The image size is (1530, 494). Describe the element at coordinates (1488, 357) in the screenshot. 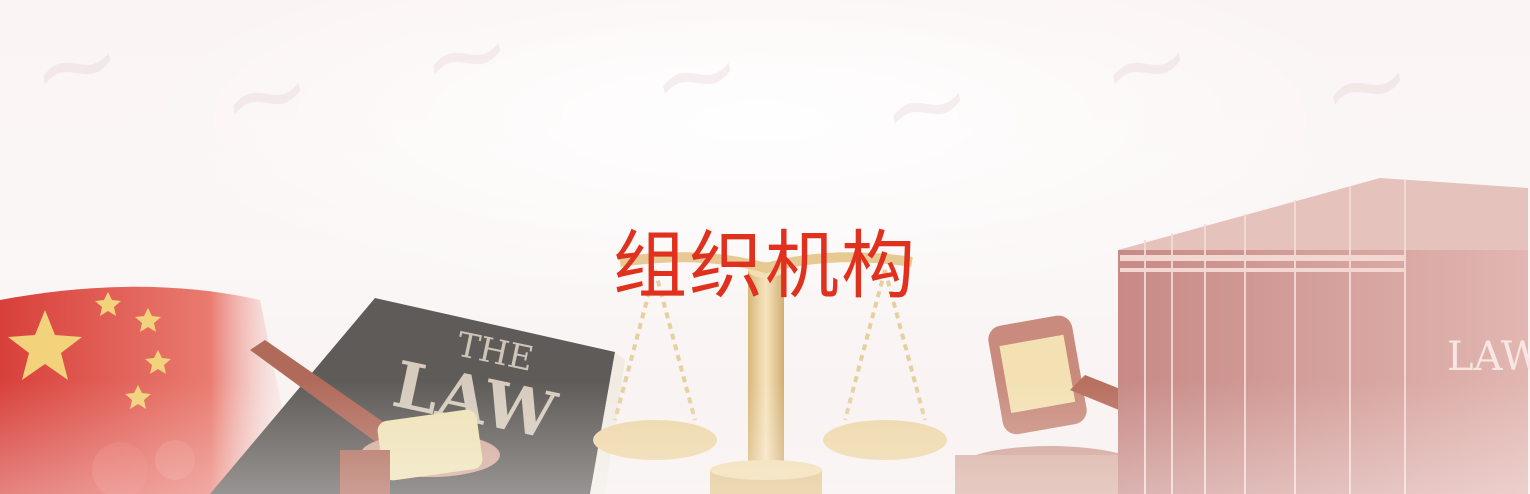

I see `books-label-law: LAW` at that location.